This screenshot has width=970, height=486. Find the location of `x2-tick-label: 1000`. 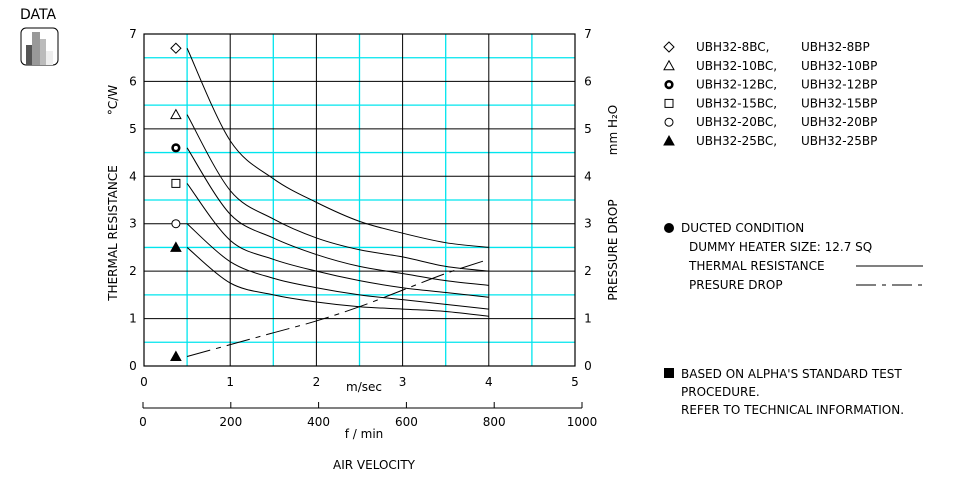

x2-tick-label: 1000 is located at coordinates (582, 422).